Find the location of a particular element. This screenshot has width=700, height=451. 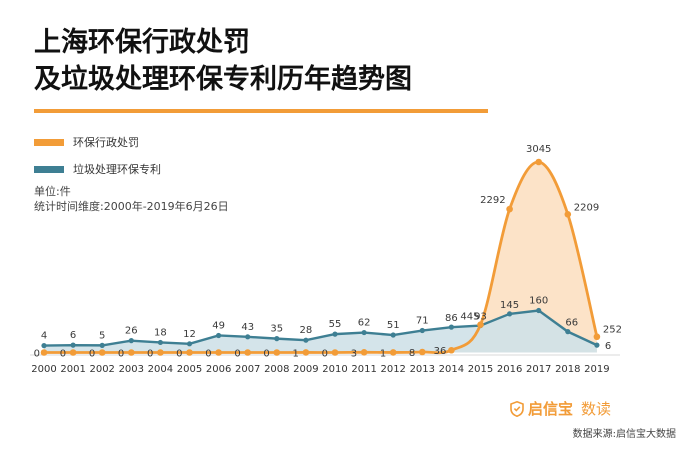

x-tick-label: 2014 is located at coordinates (451, 369).